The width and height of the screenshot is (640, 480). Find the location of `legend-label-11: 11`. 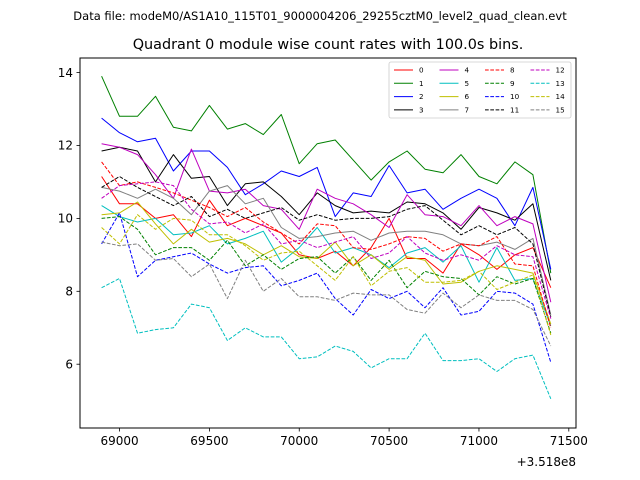

legend-label-11: 11 is located at coordinates (514, 110).